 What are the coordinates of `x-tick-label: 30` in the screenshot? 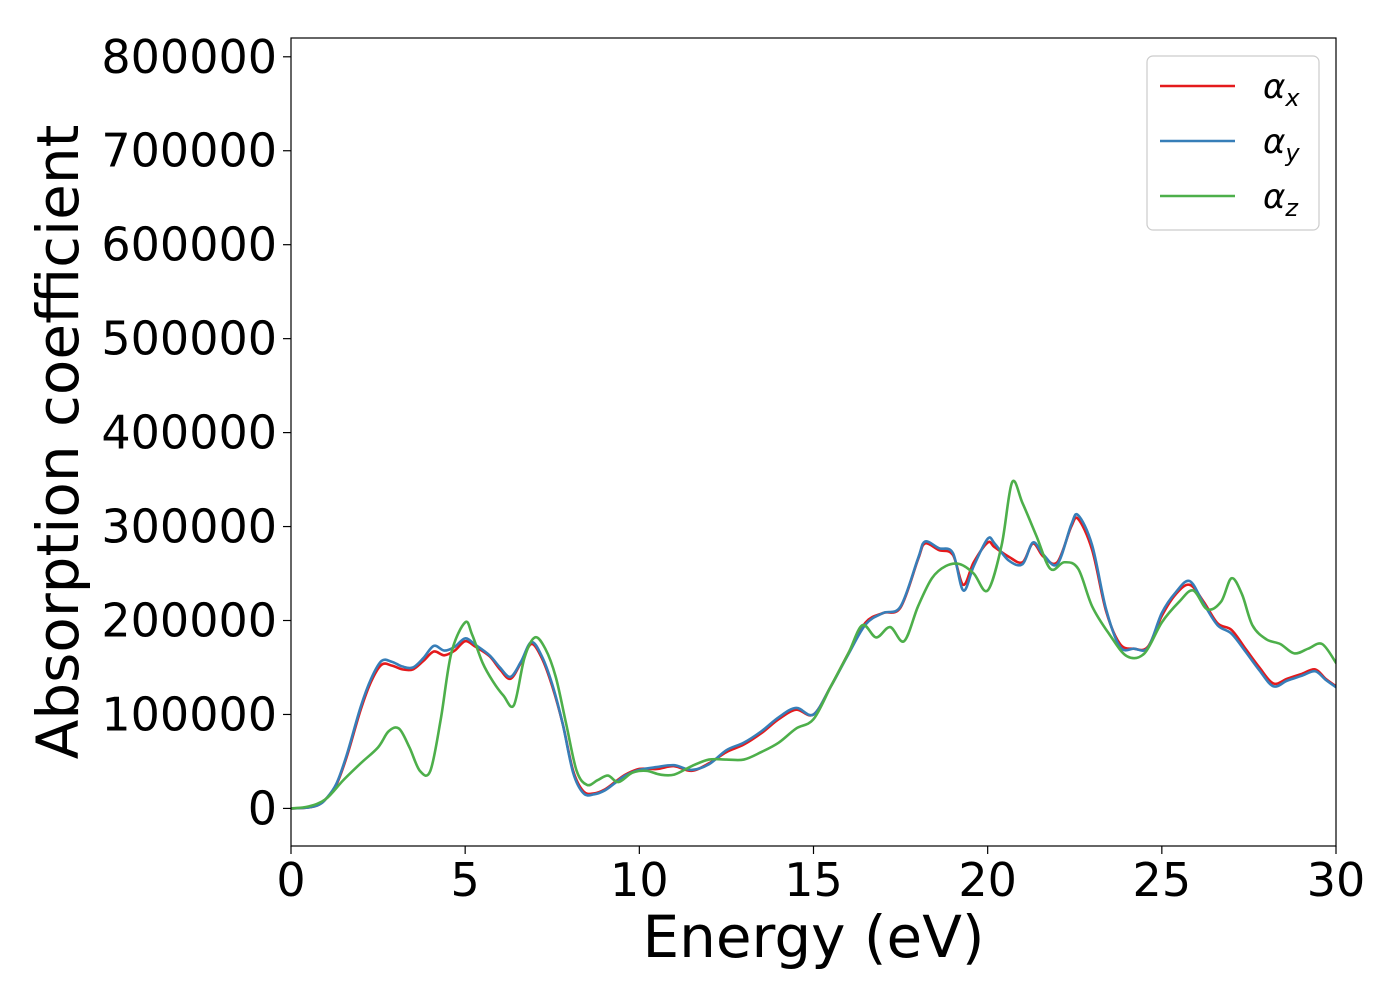 It's located at (1336, 880).